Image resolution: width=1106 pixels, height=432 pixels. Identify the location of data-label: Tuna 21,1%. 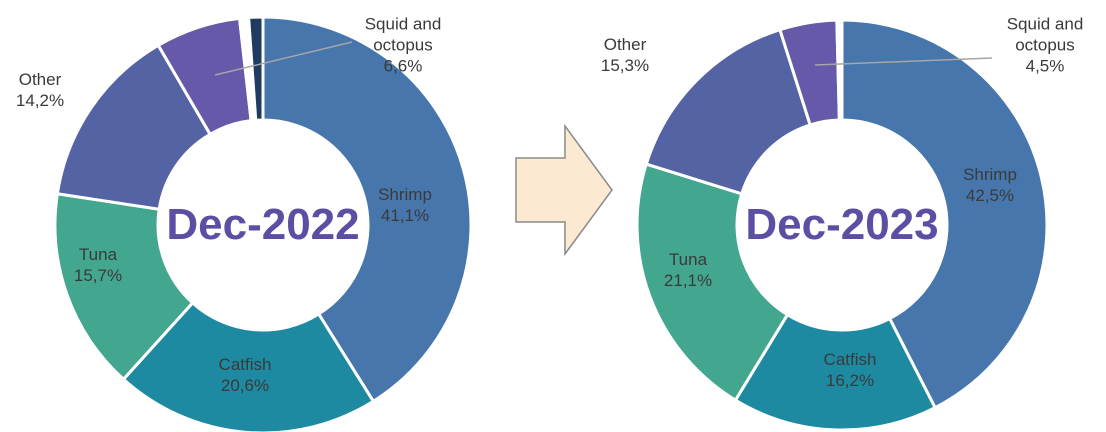
(688, 270).